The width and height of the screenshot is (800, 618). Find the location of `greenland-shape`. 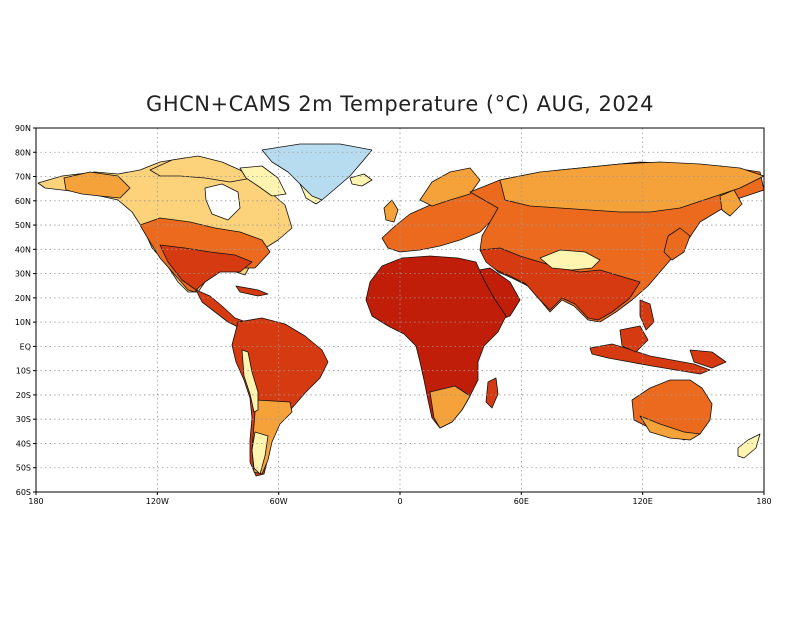

greenland-shape is located at coordinates (317, 172).